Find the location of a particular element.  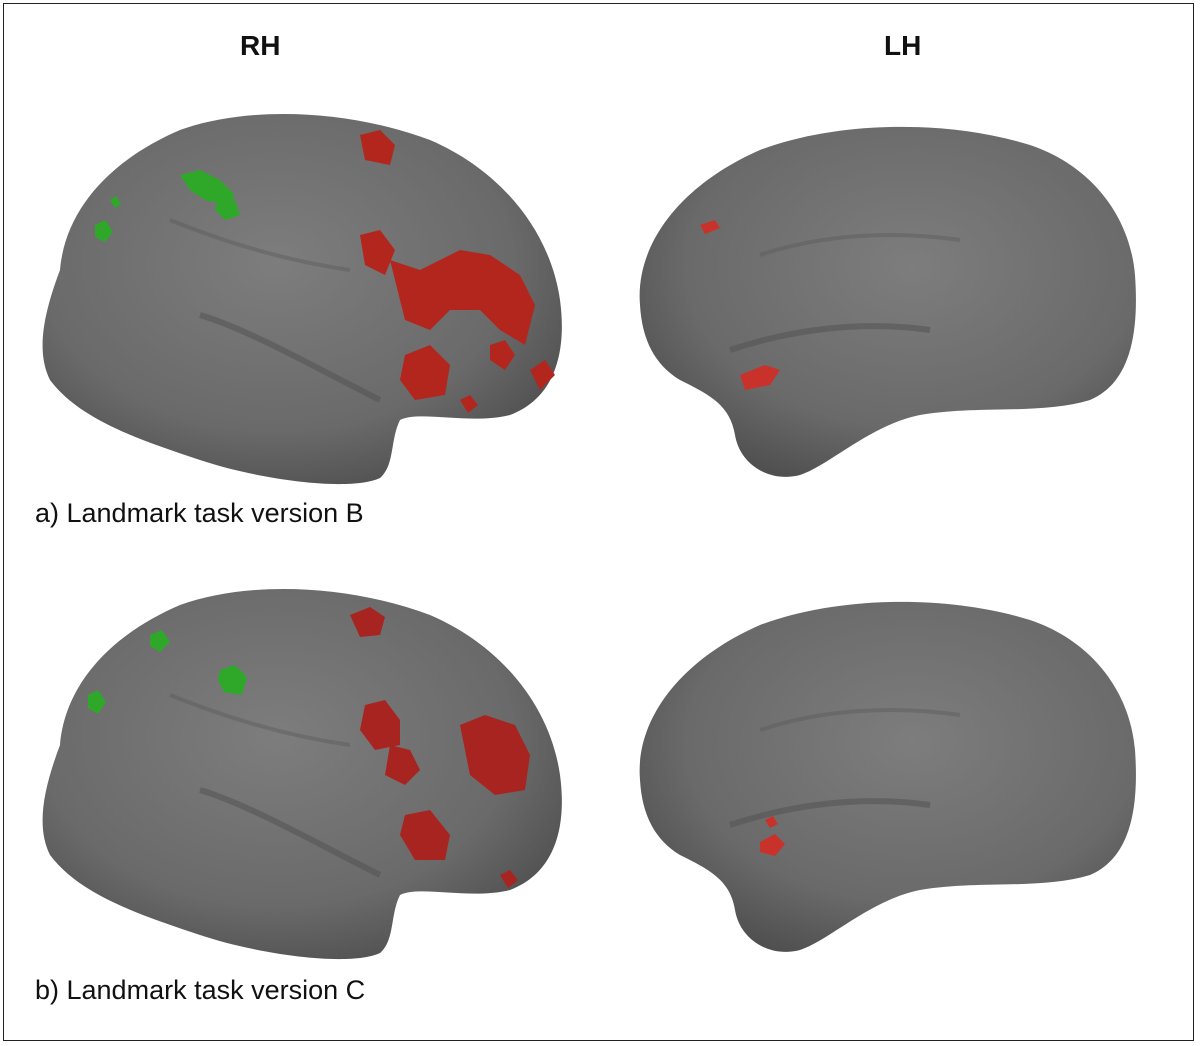

brain-lh-version-c is located at coordinates (887, 776).